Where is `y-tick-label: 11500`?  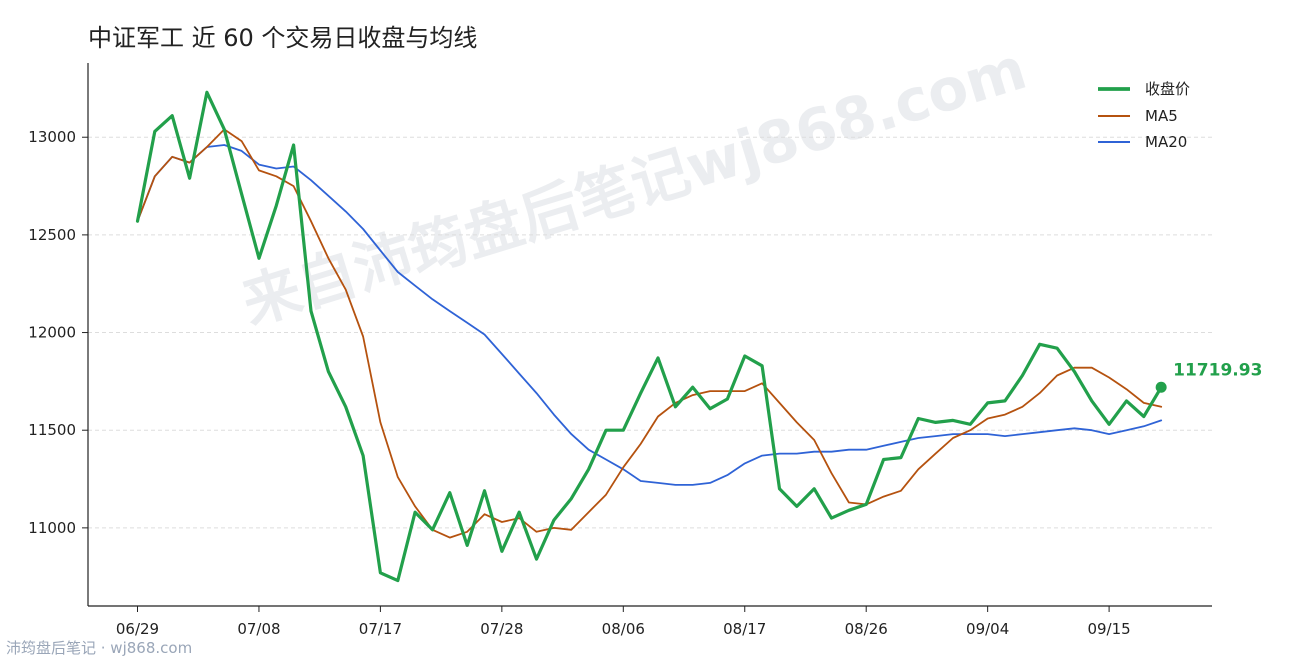 y-tick-label: 11500 is located at coordinates (52, 430).